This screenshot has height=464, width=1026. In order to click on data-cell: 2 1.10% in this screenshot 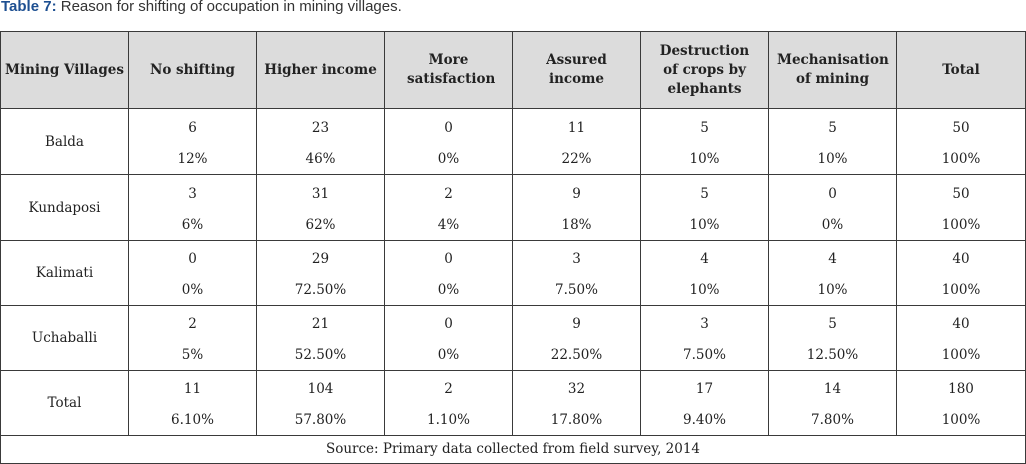, I will do `click(448, 403)`.